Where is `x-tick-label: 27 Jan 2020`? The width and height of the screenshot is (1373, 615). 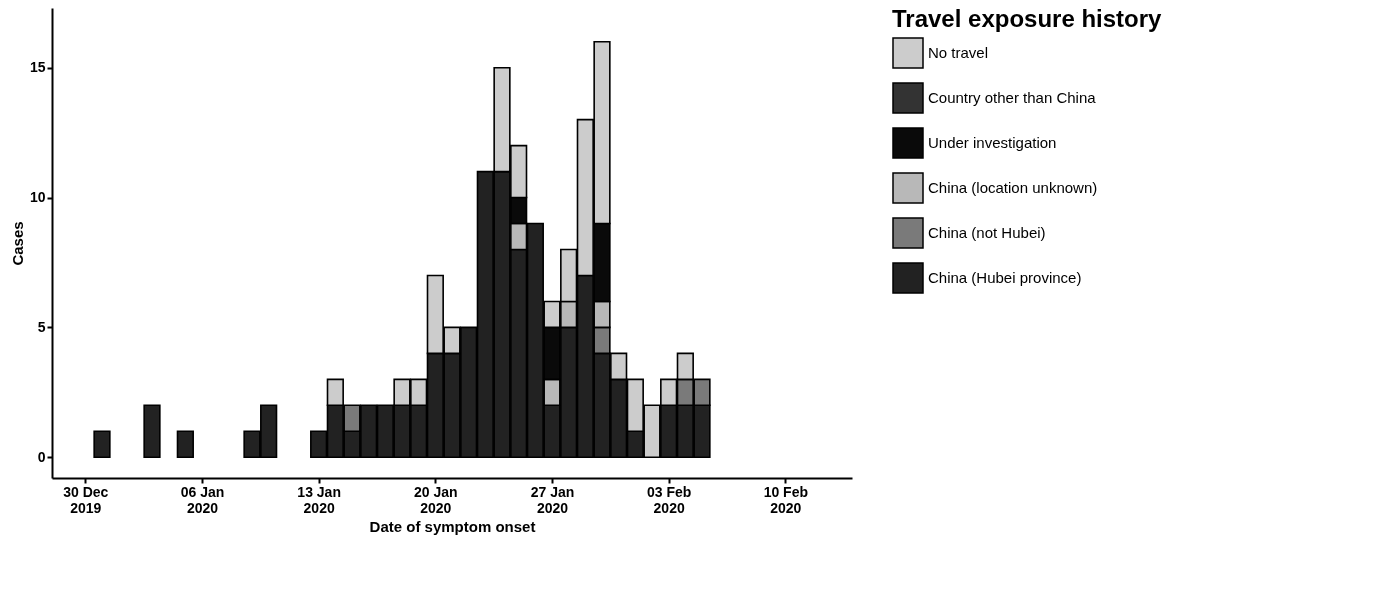 x-tick-label: 27 Jan 2020 is located at coordinates (552, 499).